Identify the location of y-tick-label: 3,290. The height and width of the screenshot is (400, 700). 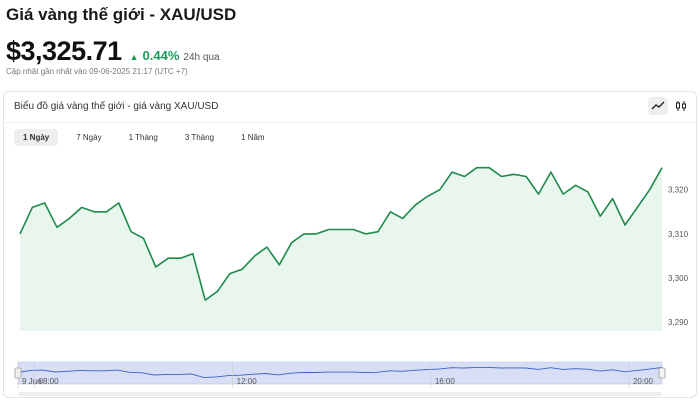
(678, 322).